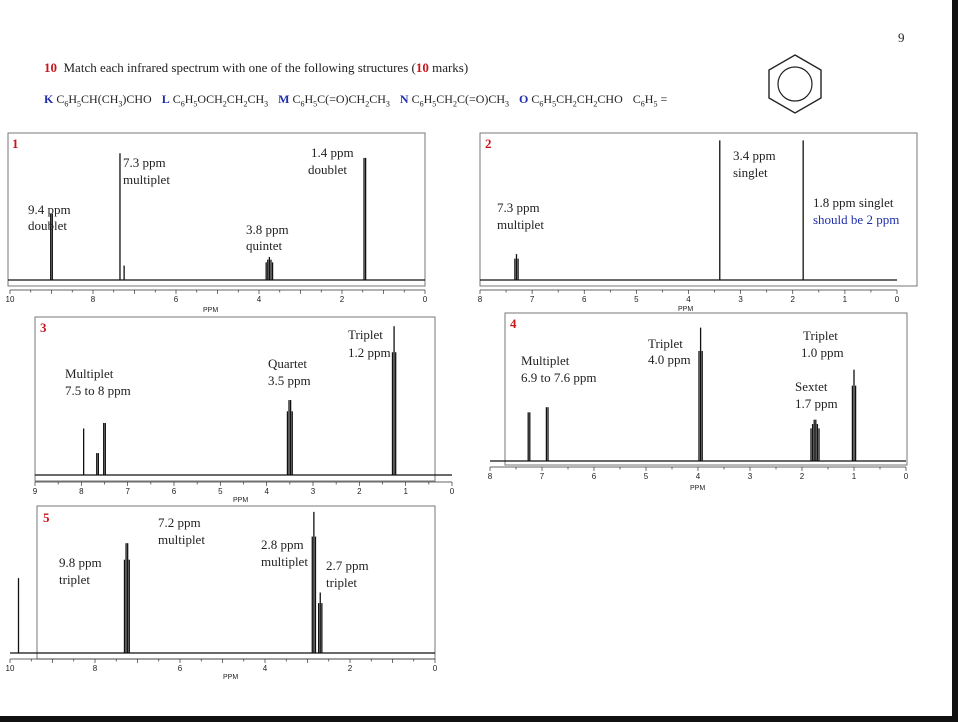 This screenshot has width=958, height=722. What do you see at coordinates (15, 143) in the screenshot?
I see `spectrum-1-number: 1` at bounding box center [15, 143].